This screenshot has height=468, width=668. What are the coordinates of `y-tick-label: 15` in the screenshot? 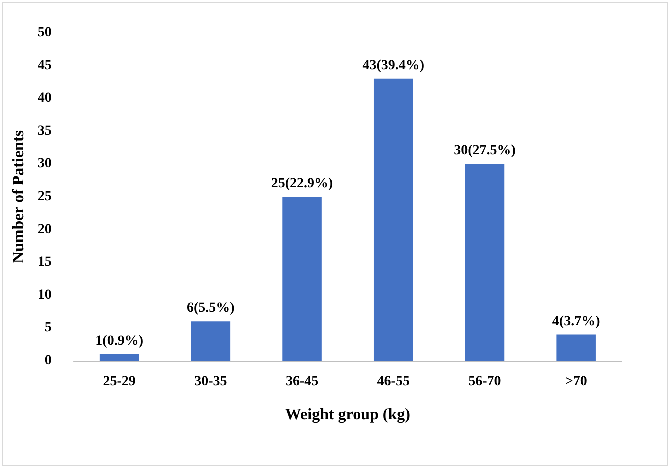 It's located at (45, 262).